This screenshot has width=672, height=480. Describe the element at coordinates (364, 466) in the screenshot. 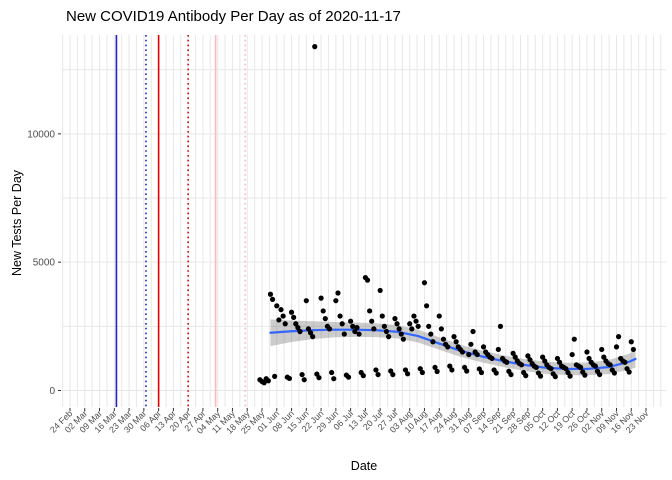

I see `x-axis-title: Date` at that location.